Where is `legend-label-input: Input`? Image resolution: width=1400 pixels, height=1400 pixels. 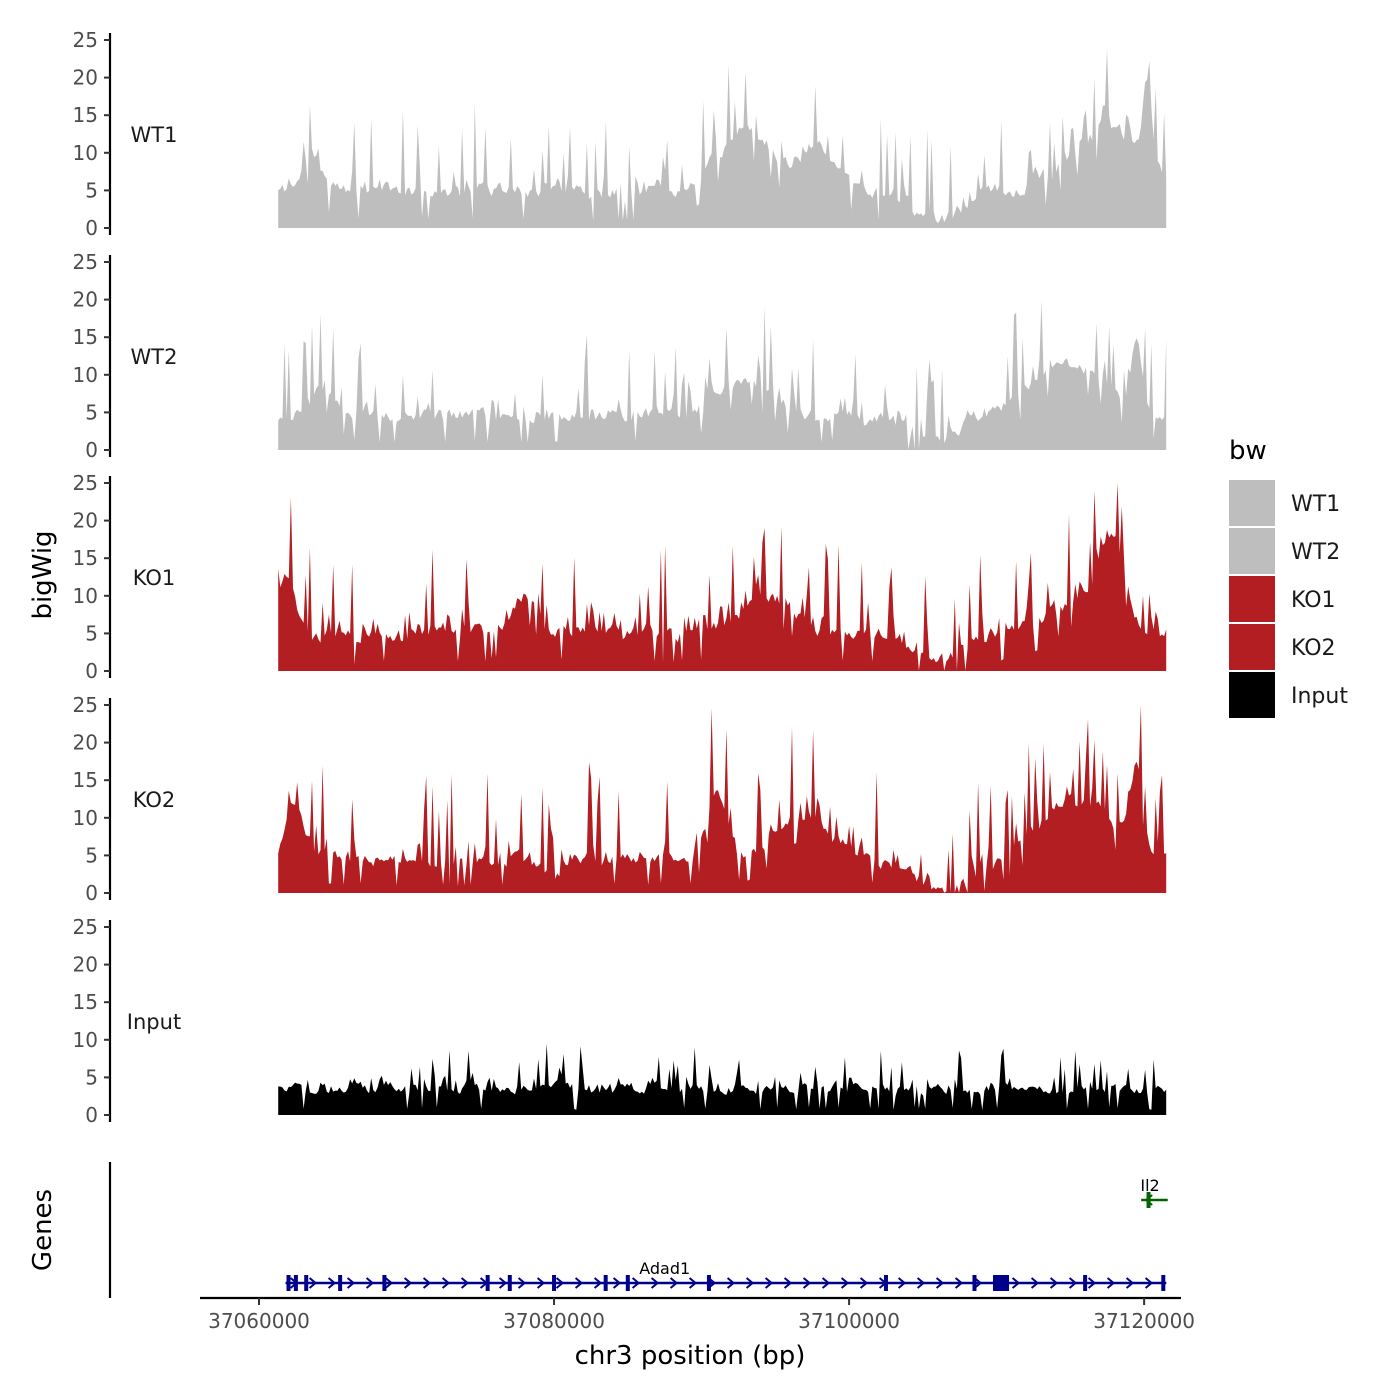
legend-label-input: Input is located at coordinates (1319, 696).